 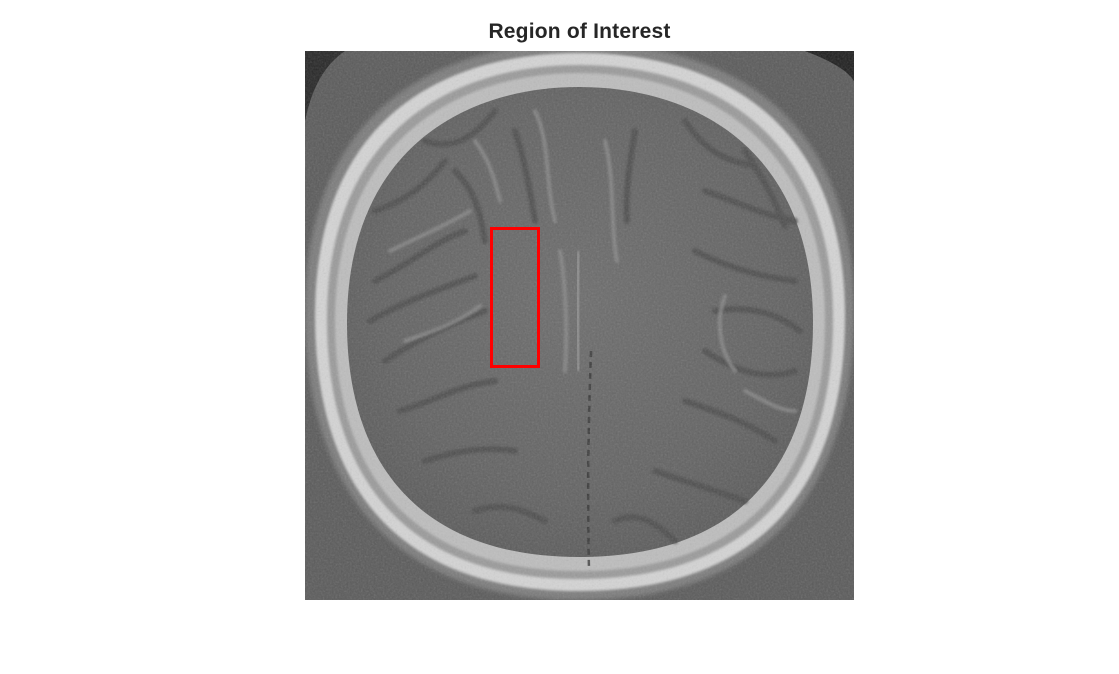 I want to click on roi-rectangle, so click(x=515, y=297).